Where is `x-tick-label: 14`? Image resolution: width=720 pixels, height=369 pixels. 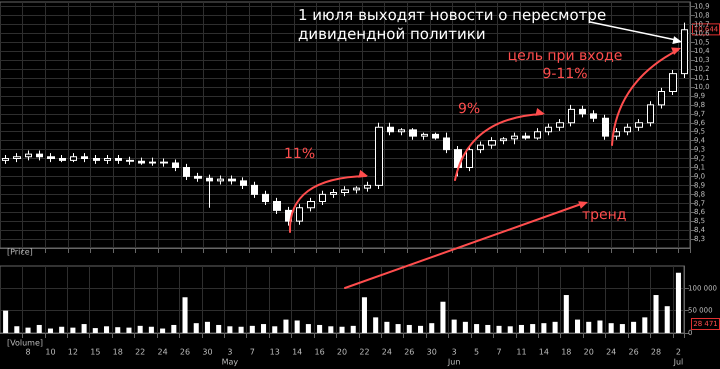
x-tick-label: 14 is located at coordinates (297, 352).